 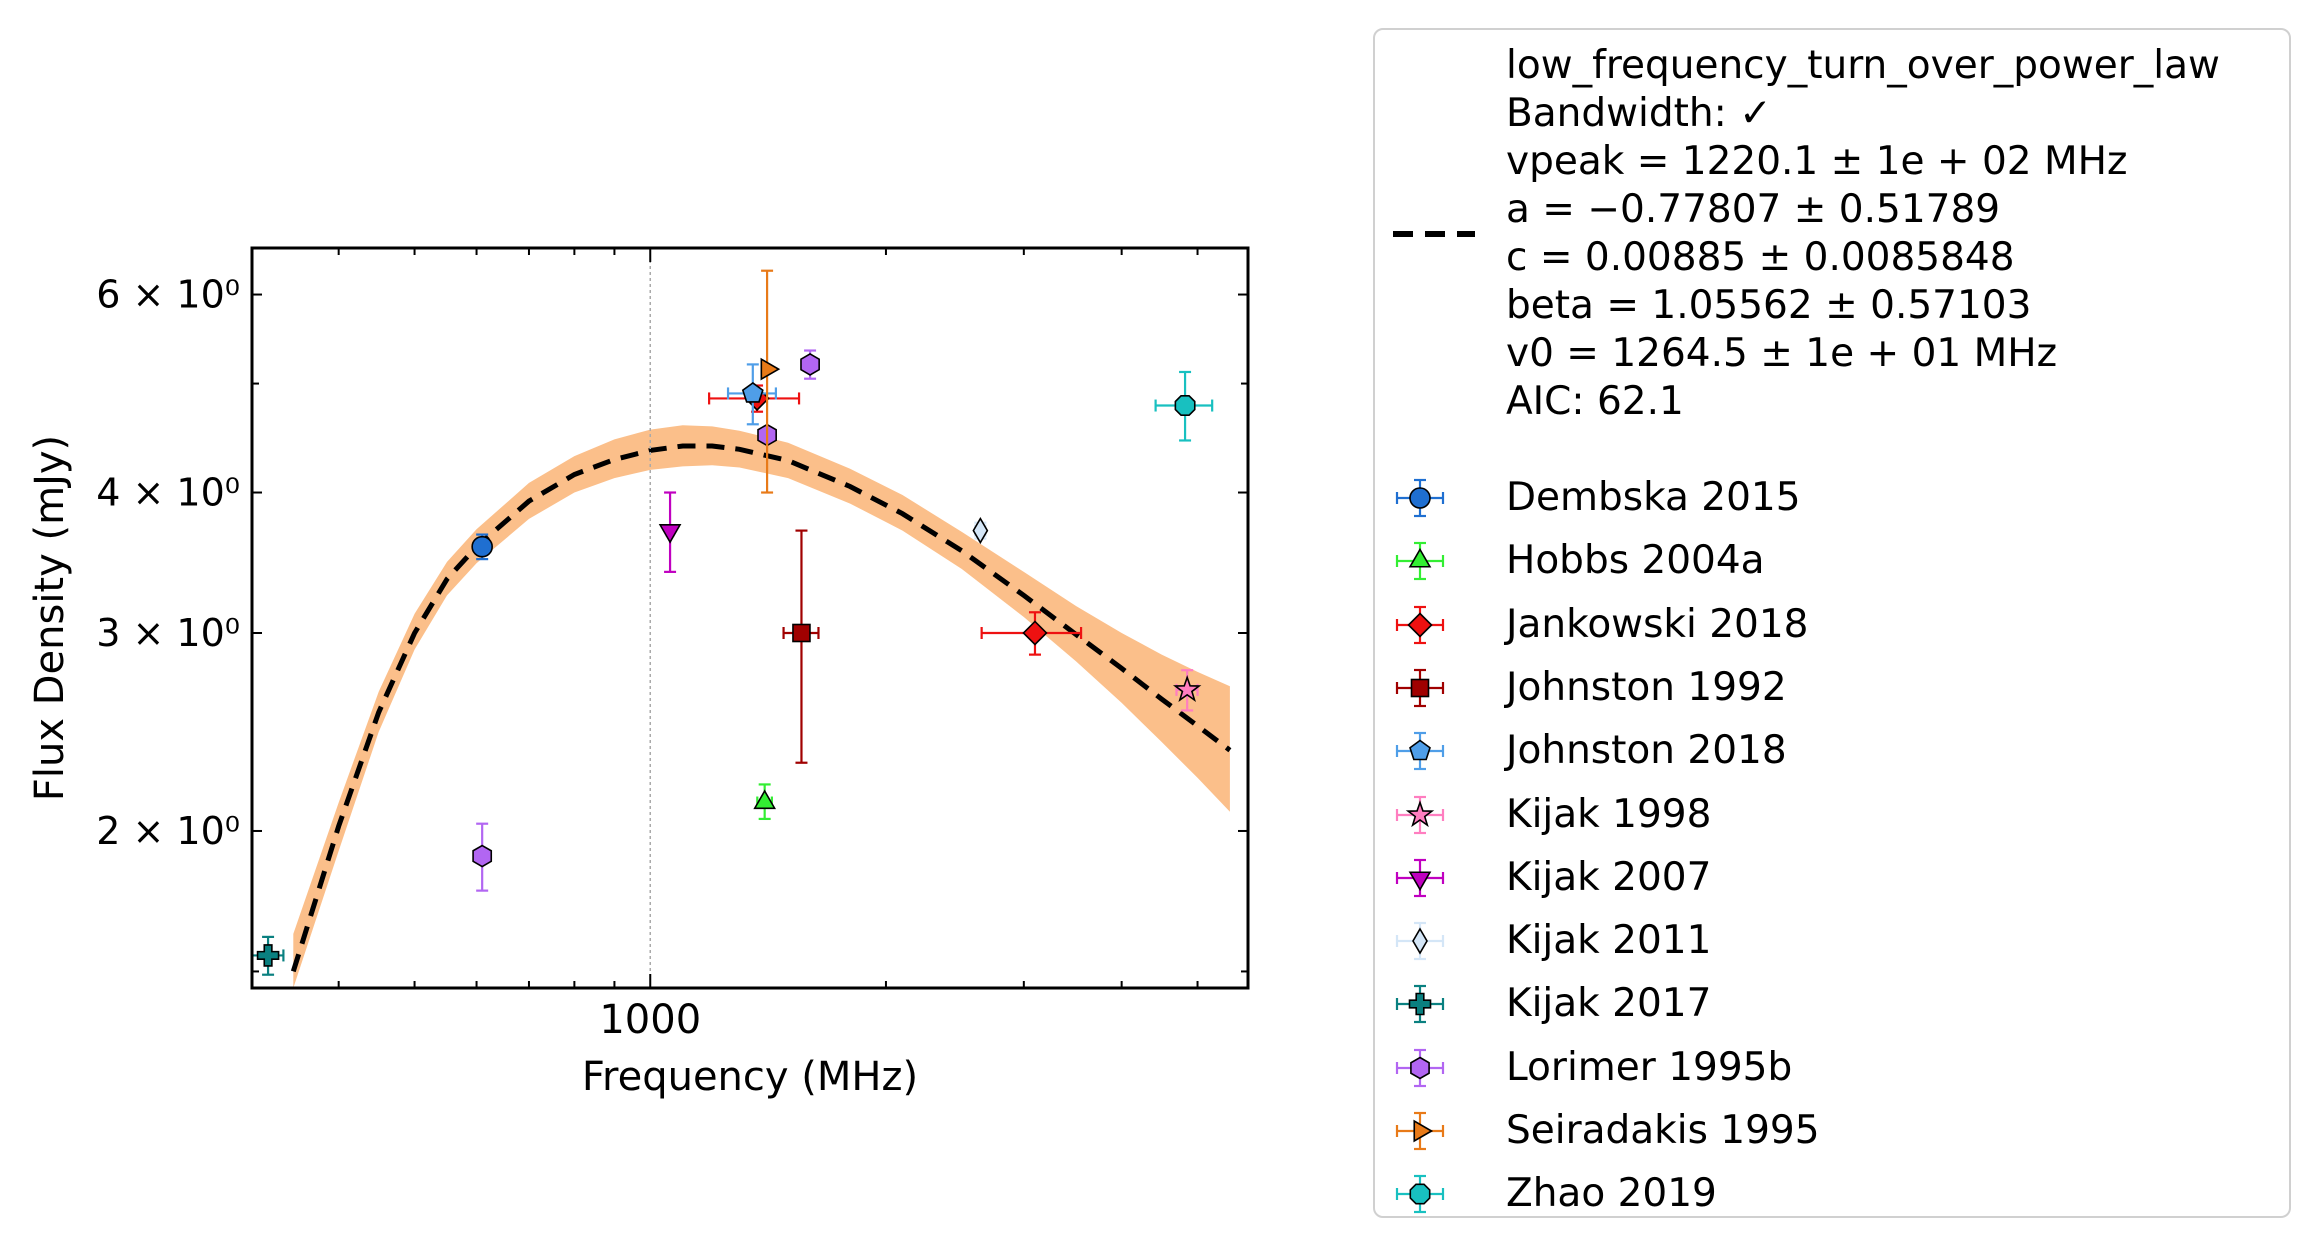 I want to click on x-tick-label: 1000, so click(x=650, y=1020).